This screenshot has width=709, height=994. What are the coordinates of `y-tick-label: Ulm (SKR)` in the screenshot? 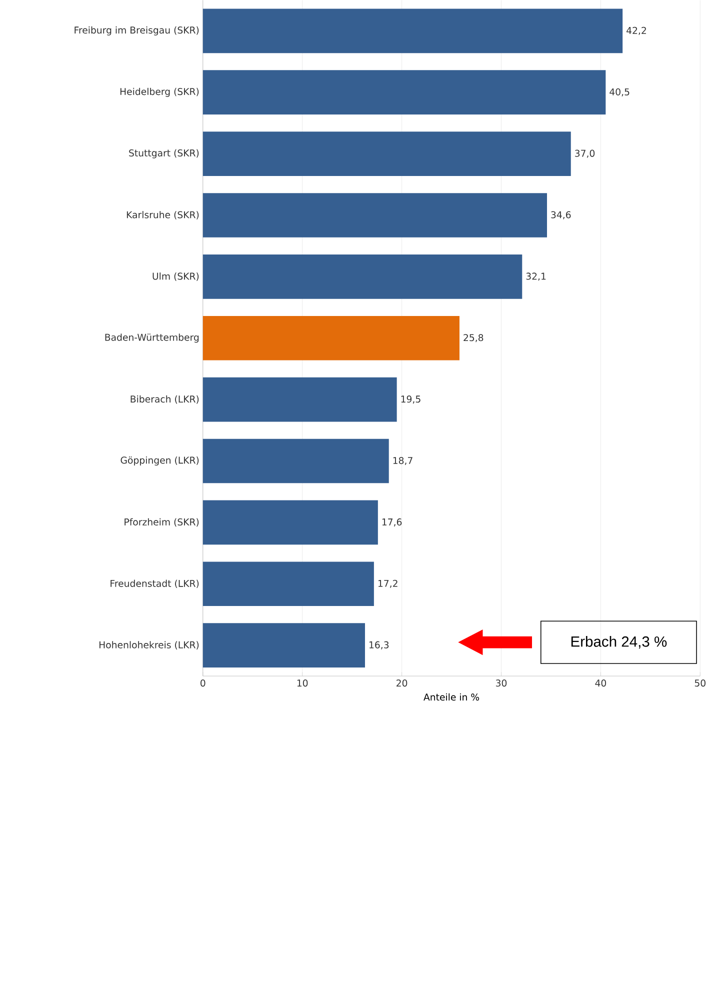 It's located at (175, 276).